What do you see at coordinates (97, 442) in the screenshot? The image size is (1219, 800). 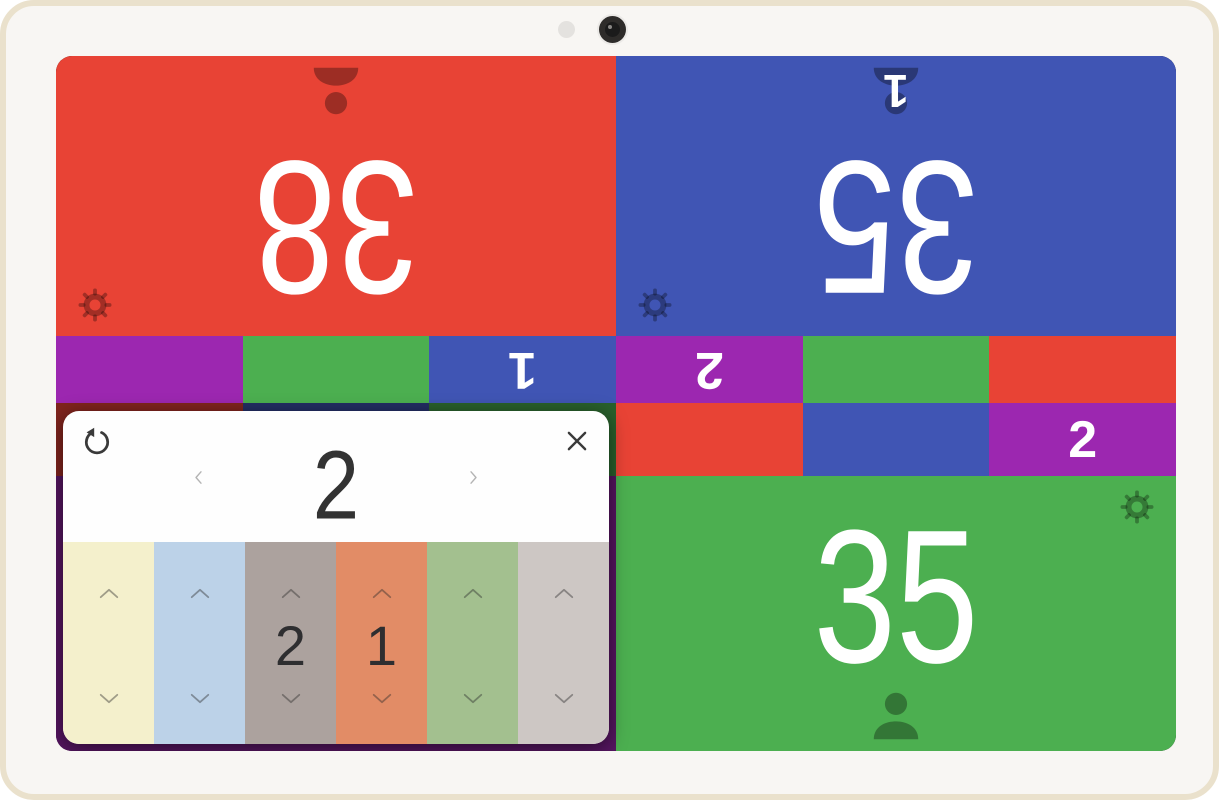 I see `reset-button` at bounding box center [97, 442].